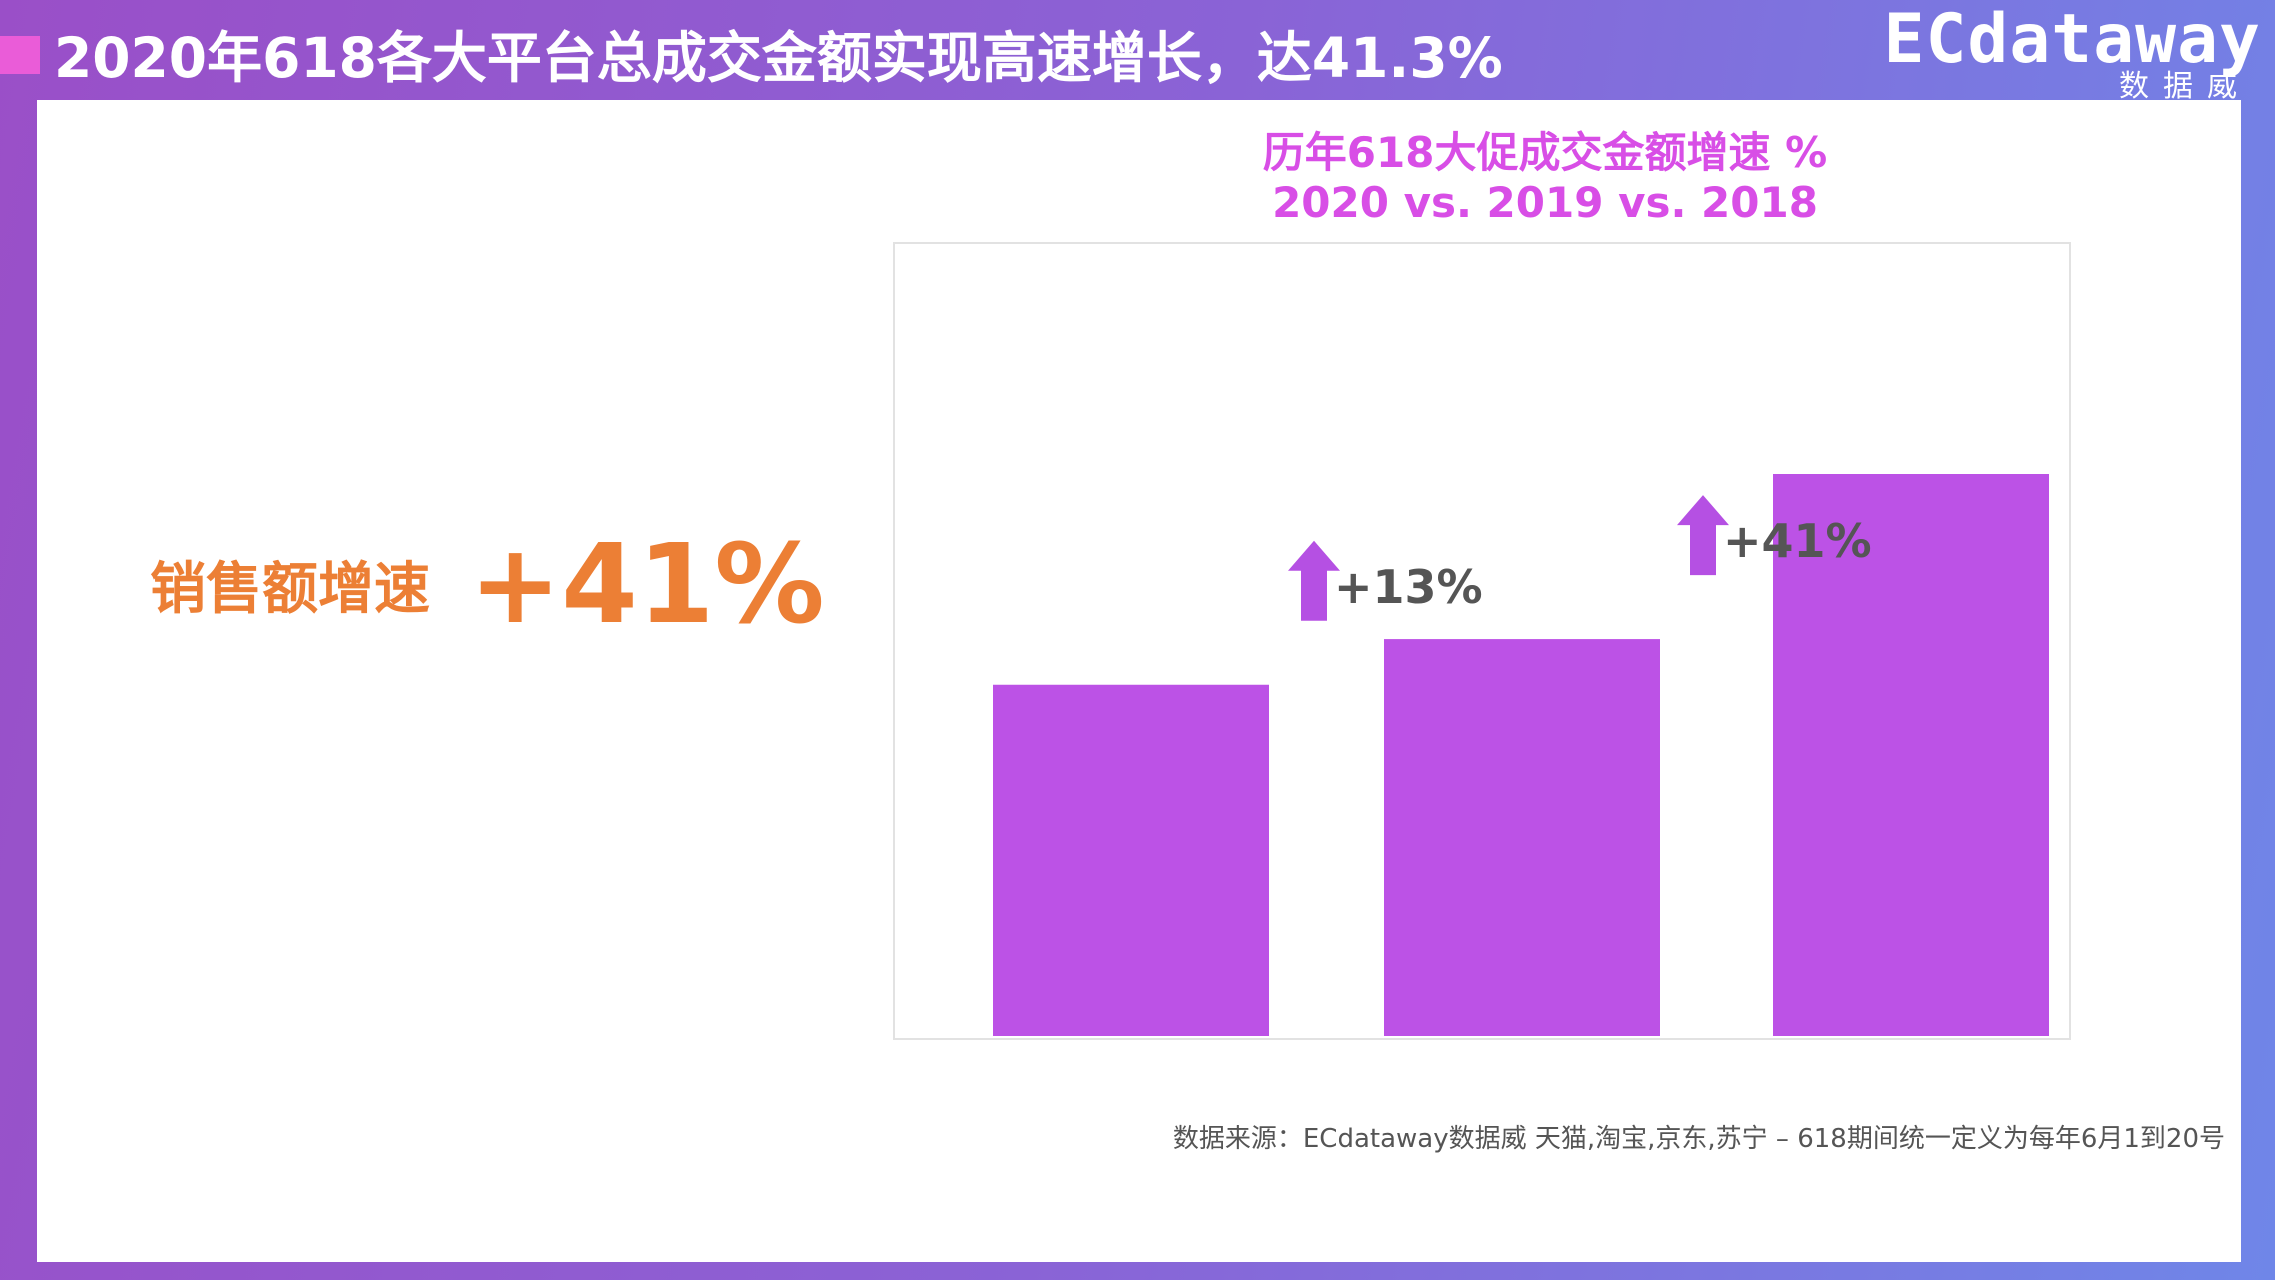 The width and height of the screenshot is (2275, 1280). What do you see at coordinates (1797, 541) in the screenshot?
I see `growth-label-2: +41%` at bounding box center [1797, 541].